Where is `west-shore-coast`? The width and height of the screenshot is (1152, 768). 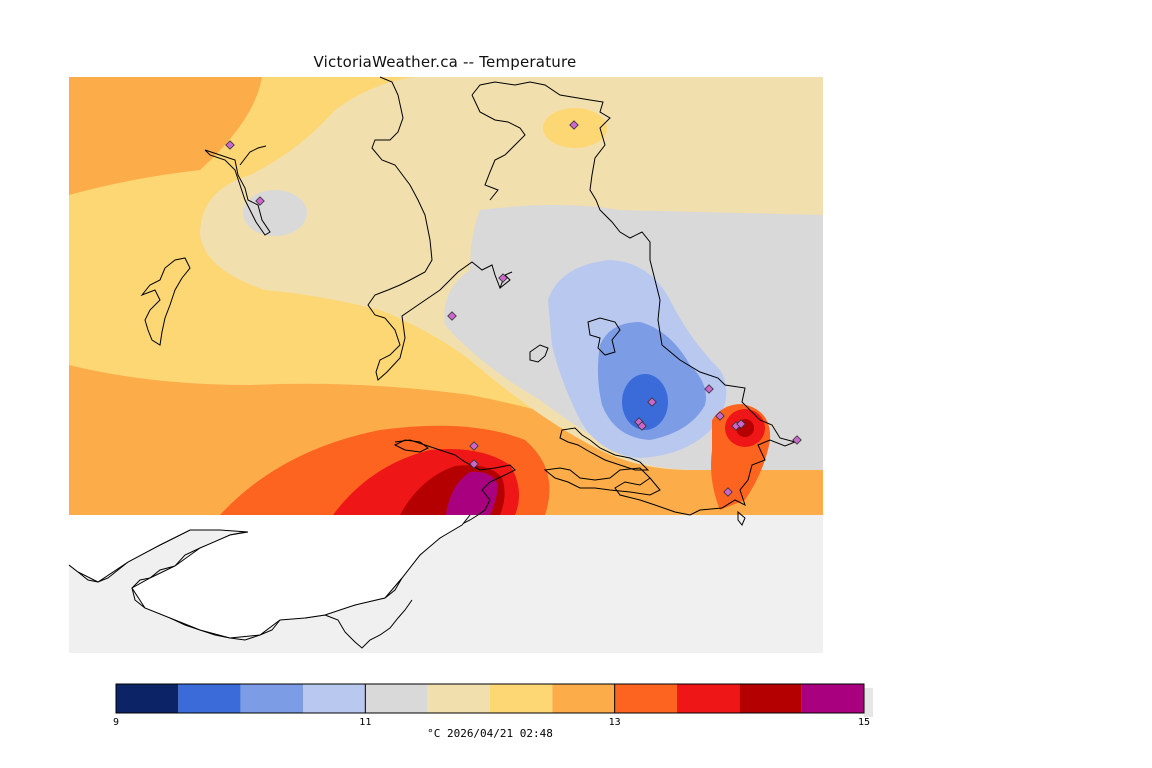
west-shore-coast is located at coordinates (237, 192).